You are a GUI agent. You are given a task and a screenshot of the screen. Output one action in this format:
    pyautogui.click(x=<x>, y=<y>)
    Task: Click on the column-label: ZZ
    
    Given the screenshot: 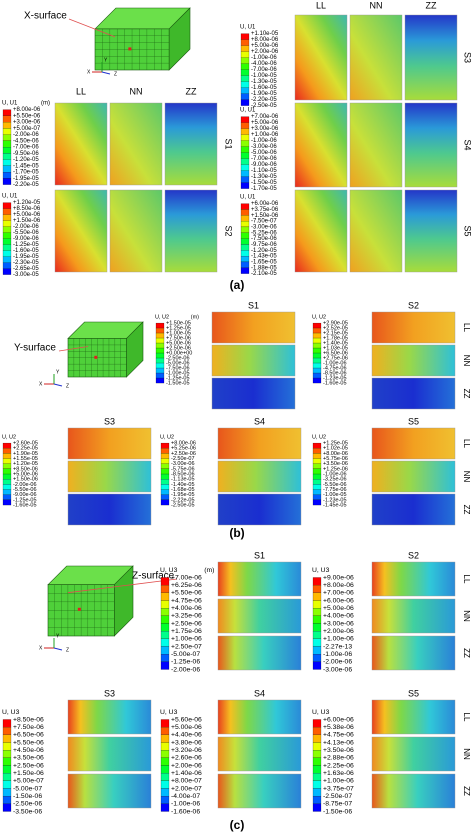 What is the action you would take?
    pyautogui.click(x=431, y=5)
    